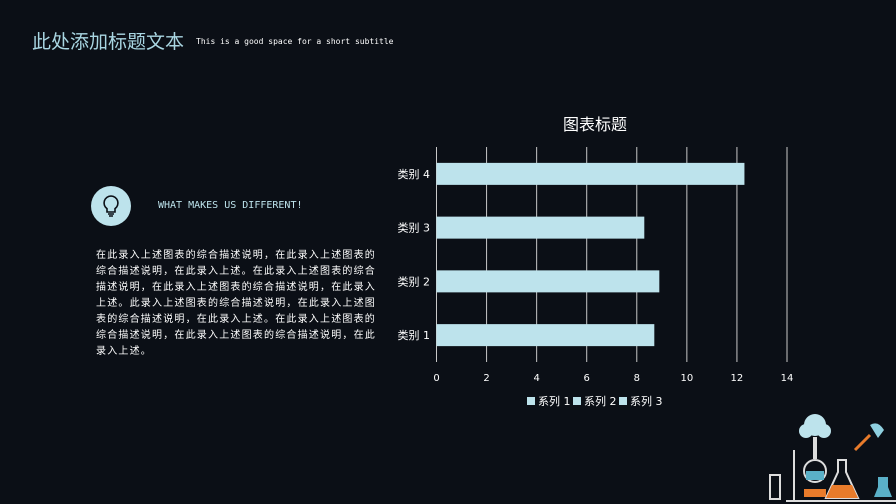 The height and width of the screenshot is (504, 896). What do you see at coordinates (414, 228) in the screenshot?
I see `y-tick-label: 类别 3` at bounding box center [414, 228].